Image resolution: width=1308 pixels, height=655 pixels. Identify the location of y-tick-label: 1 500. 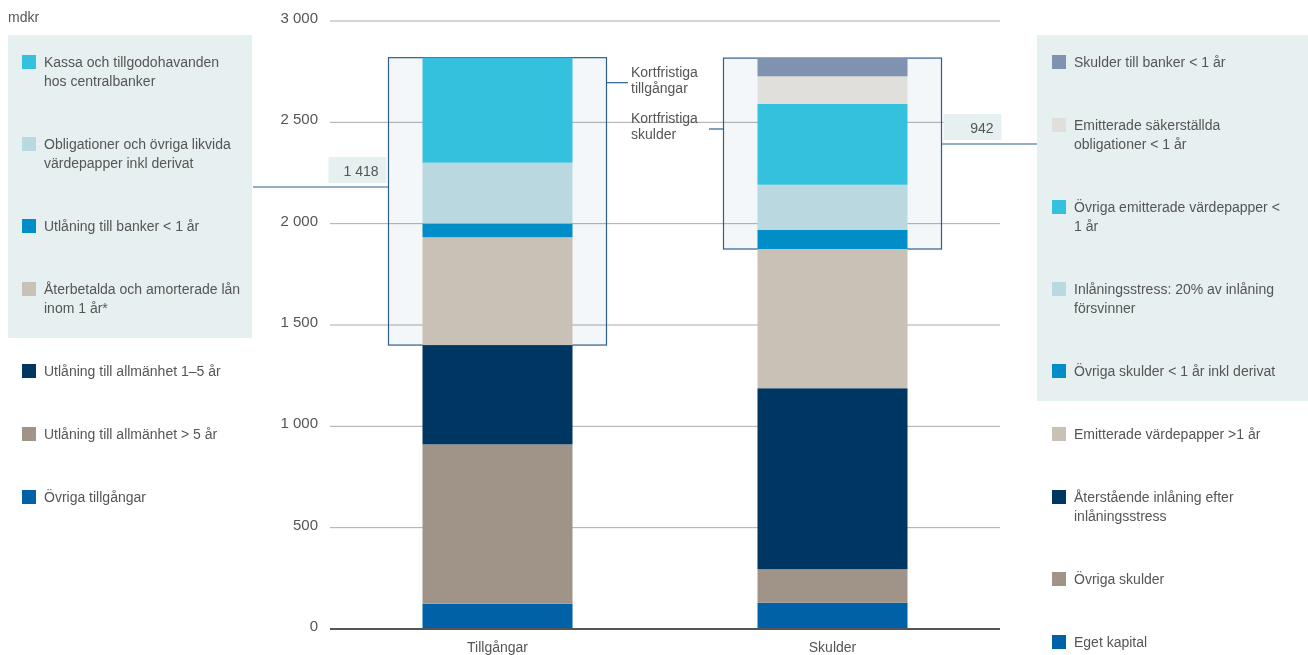
(299, 321).